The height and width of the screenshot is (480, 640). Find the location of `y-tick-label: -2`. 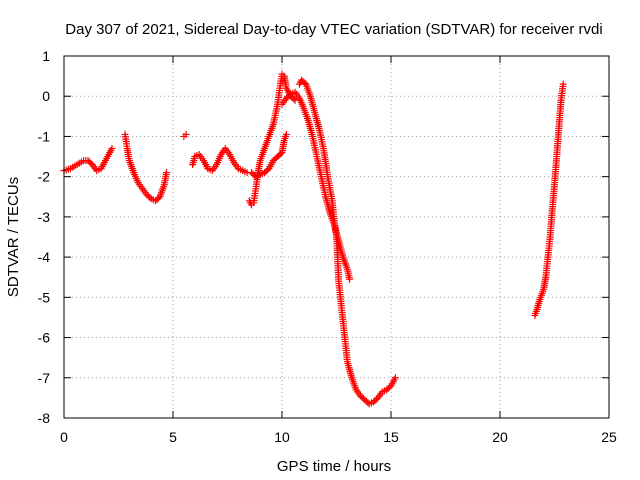

y-tick-label: -2 is located at coordinates (44, 177).